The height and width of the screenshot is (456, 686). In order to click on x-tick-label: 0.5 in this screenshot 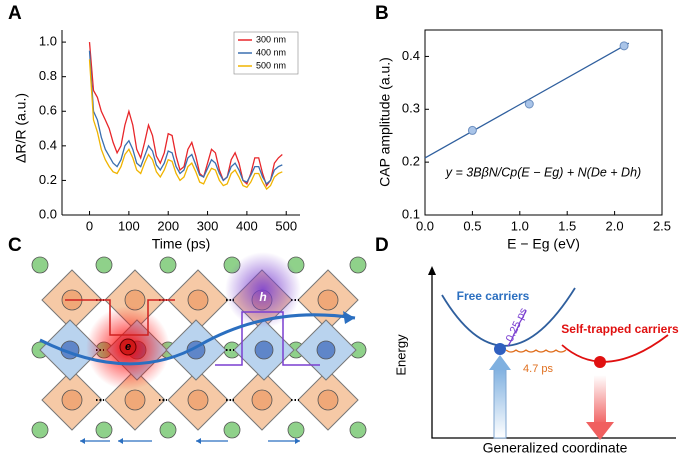, I will do `click(472, 225)`.